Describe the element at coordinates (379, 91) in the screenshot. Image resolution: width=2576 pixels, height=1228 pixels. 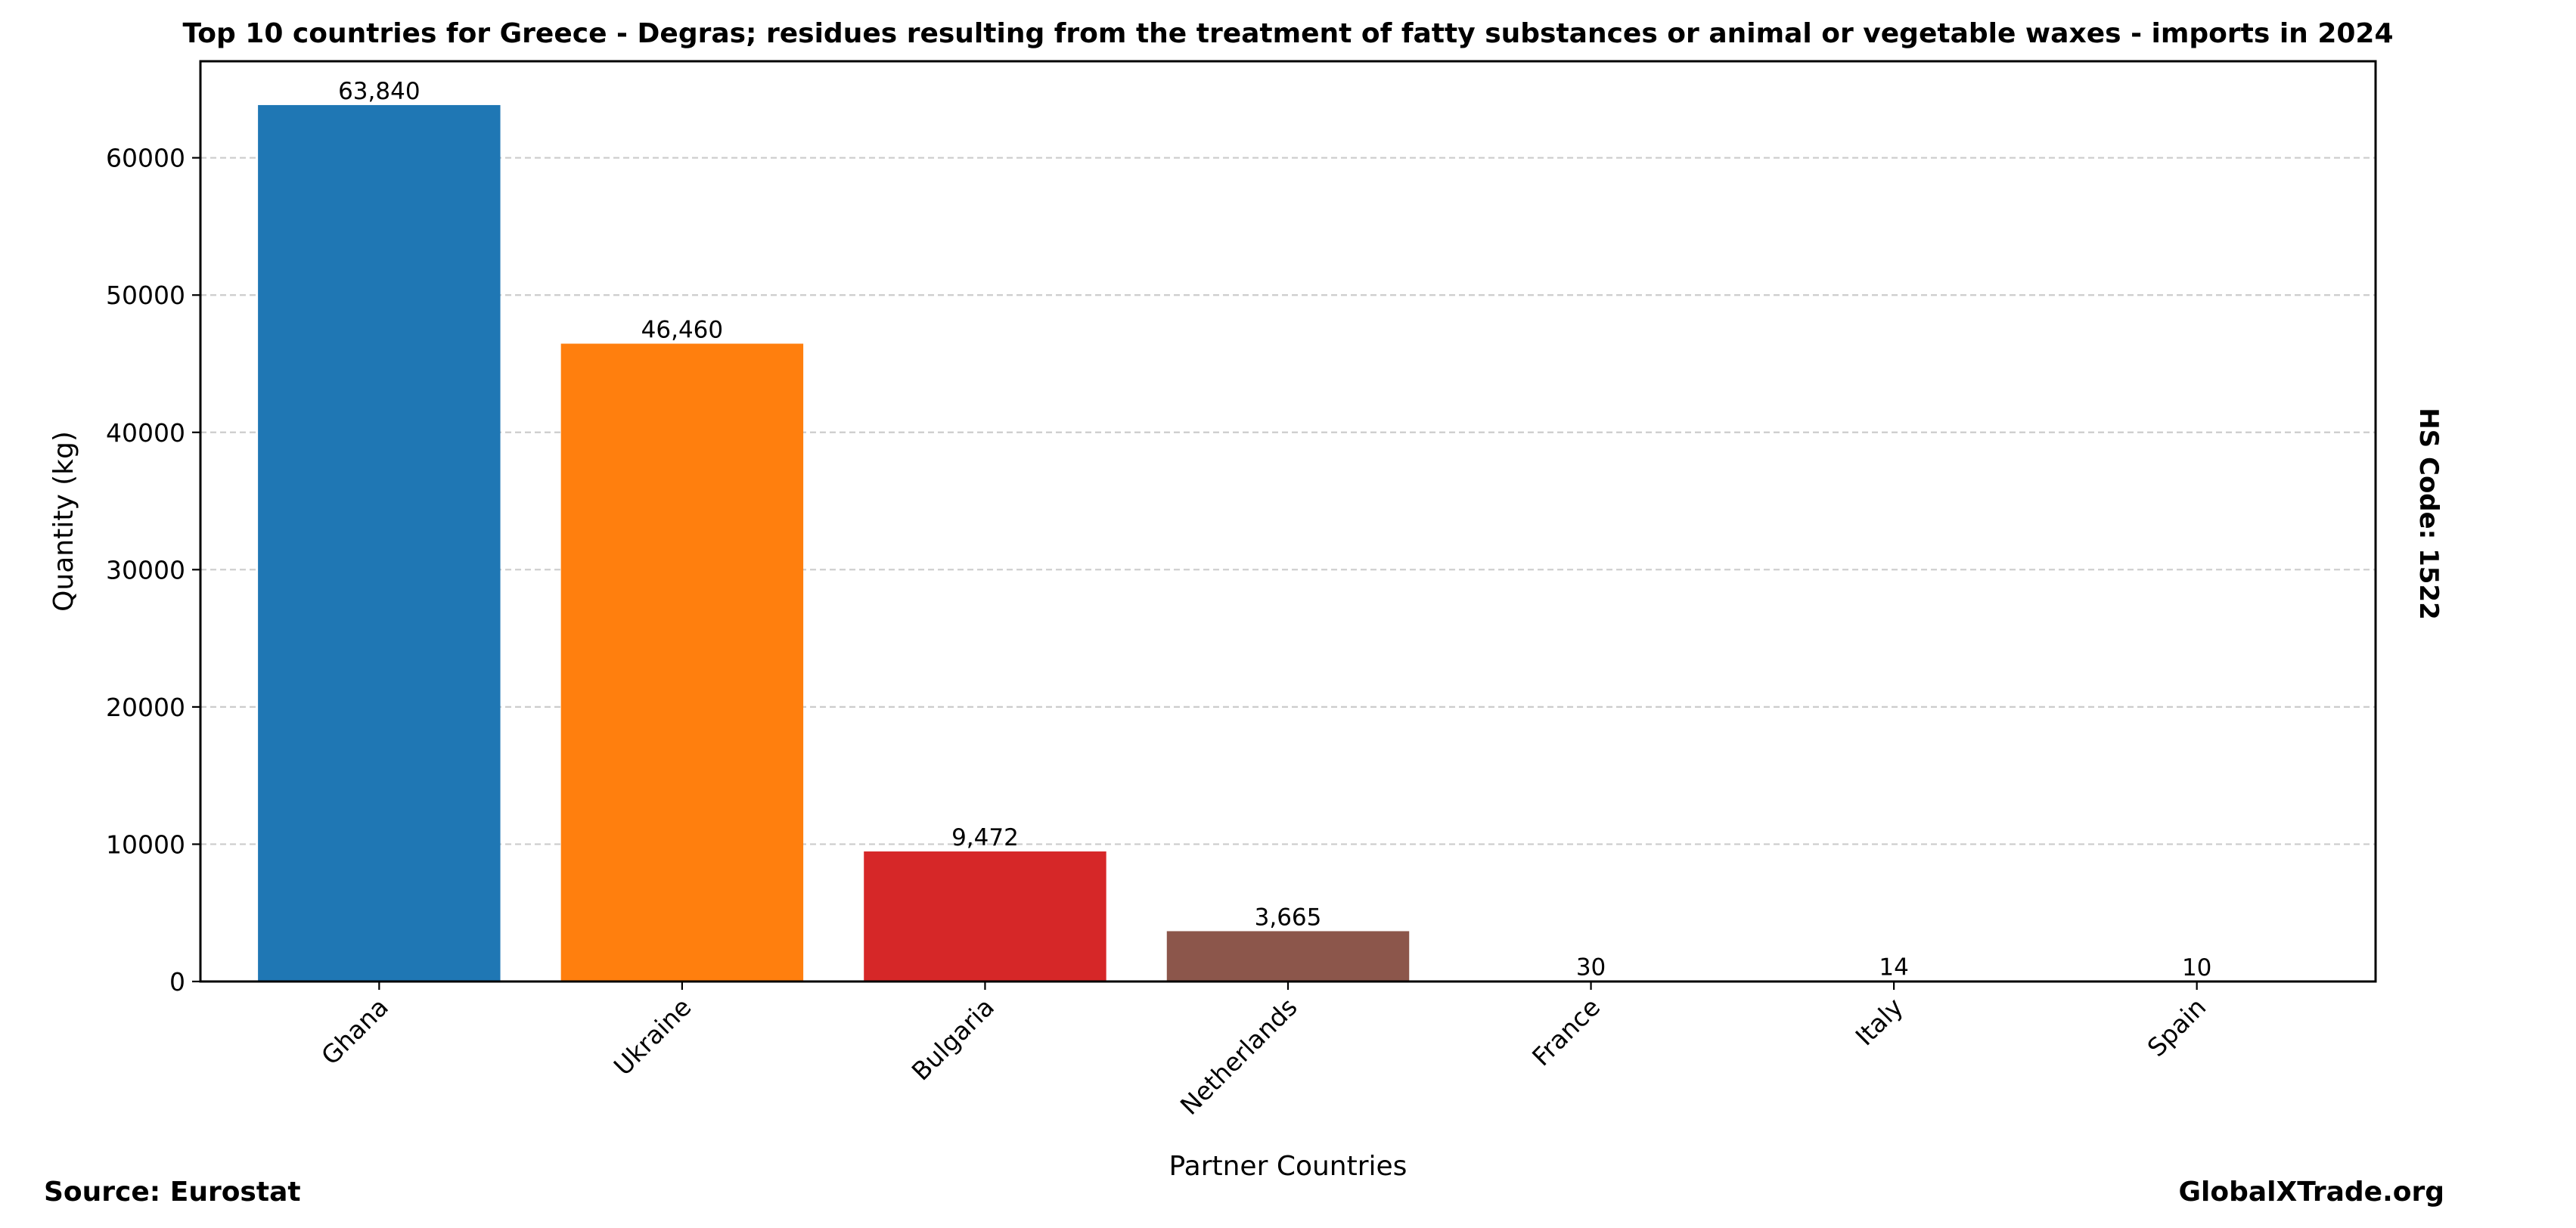
I see `value-label: 63,840` at that location.